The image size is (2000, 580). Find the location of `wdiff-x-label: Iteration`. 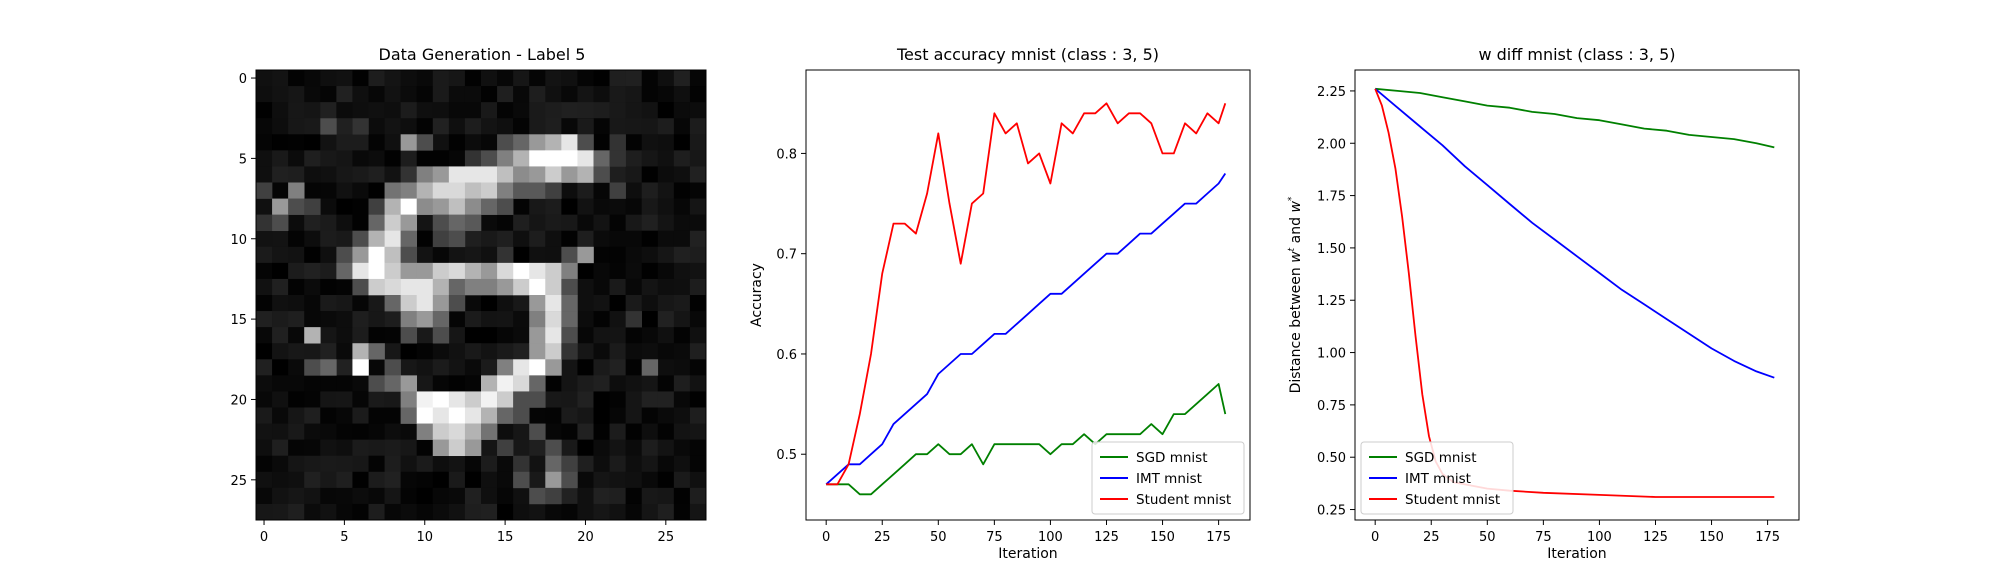

wdiff-x-label: Iteration is located at coordinates (1576, 554).